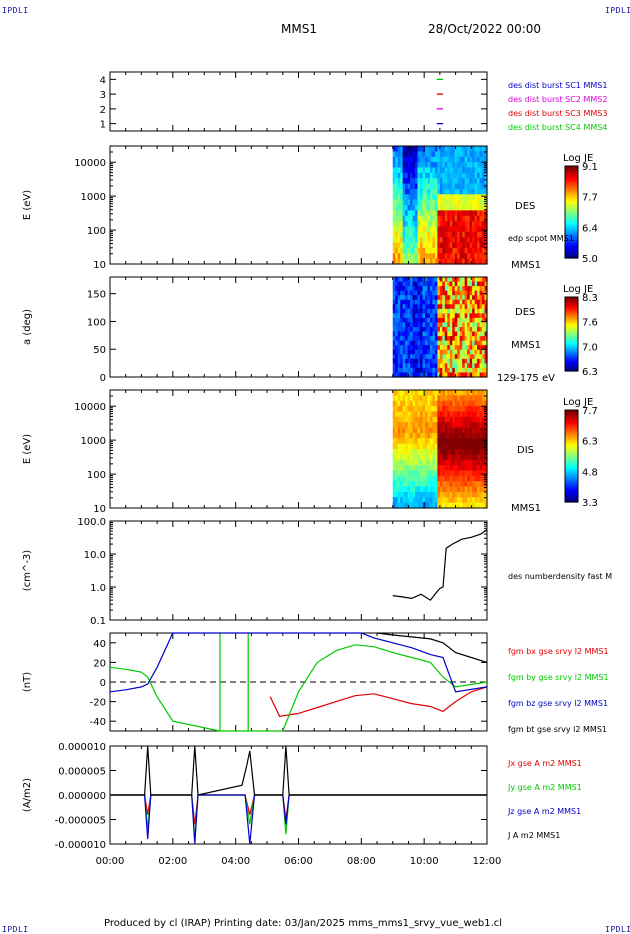 This screenshot has height=934, width=630. What do you see at coordinates (590, 411) in the screenshot?
I see `dis-energy-panel-colorbar-tick-label: 7.7` at bounding box center [590, 411].